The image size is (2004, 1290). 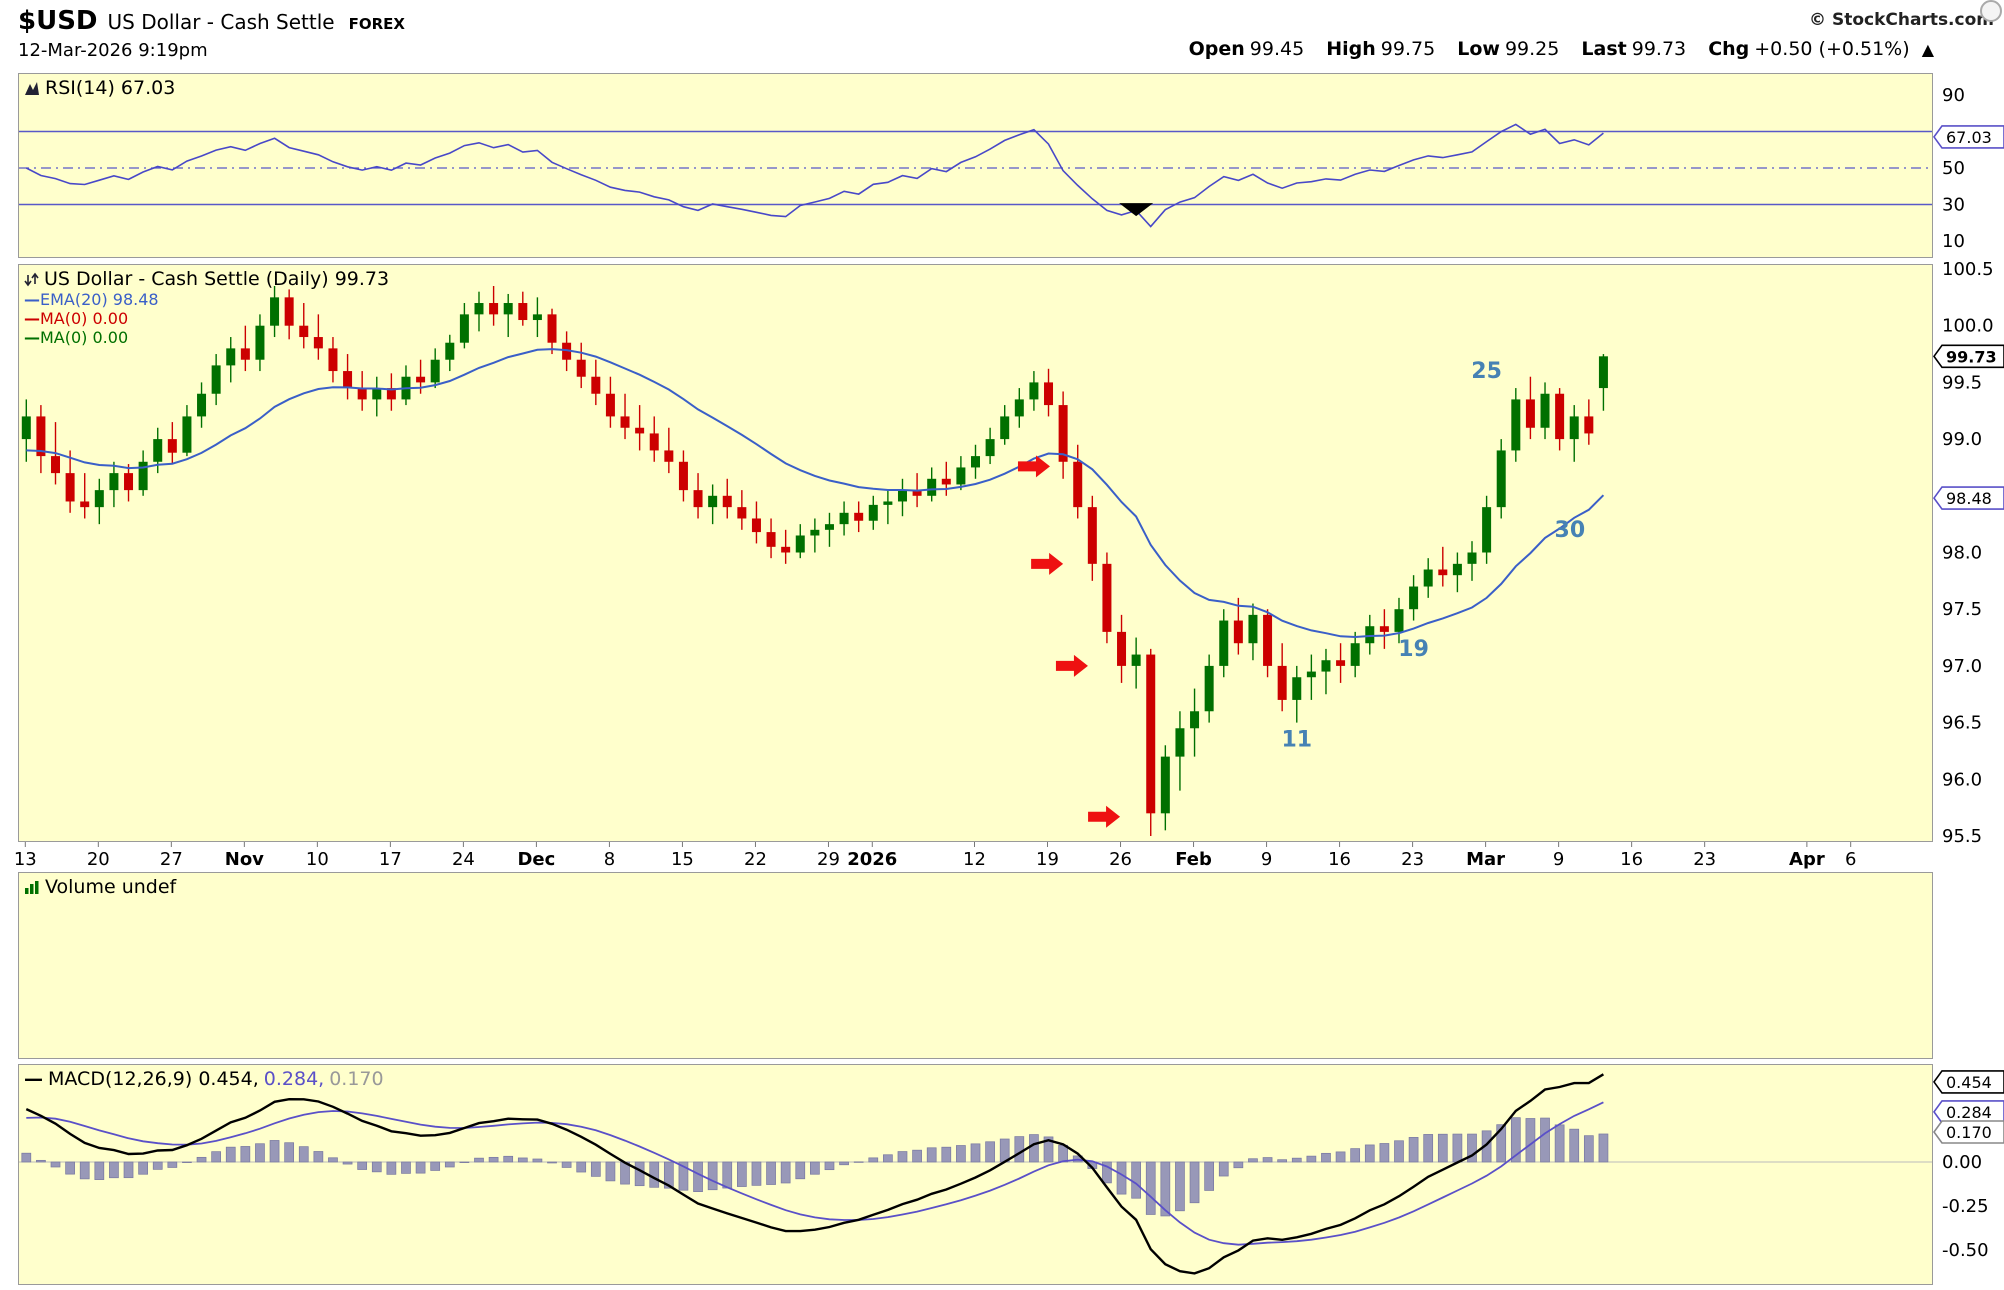 What do you see at coordinates (1351, 49) in the screenshot?
I see `high-label: High` at bounding box center [1351, 49].